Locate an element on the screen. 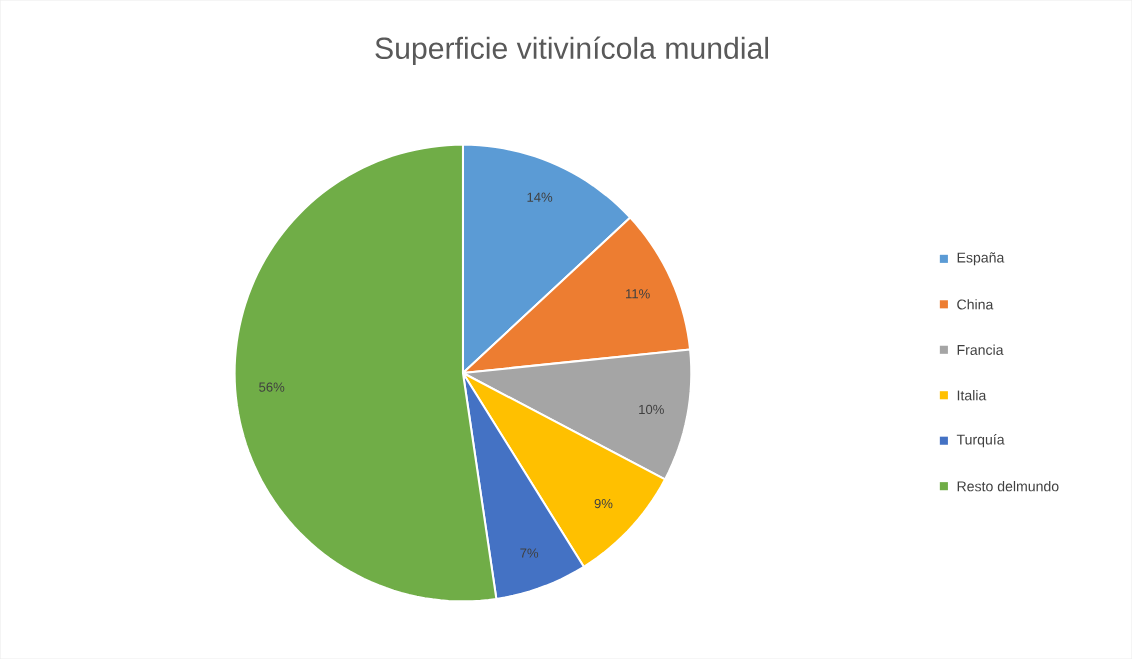  data-label: 11% is located at coordinates (638, 294).